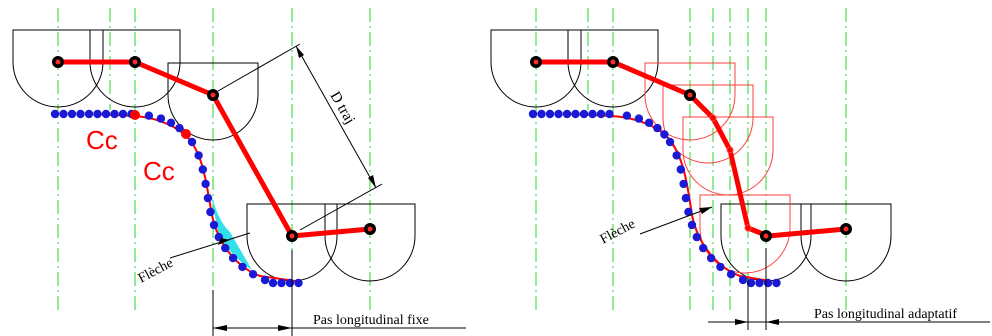  What do you see at coordinates (156, 271) in the screenshot?
I see `fleche-label-left: Flèche` at bounding box center [156, 271].